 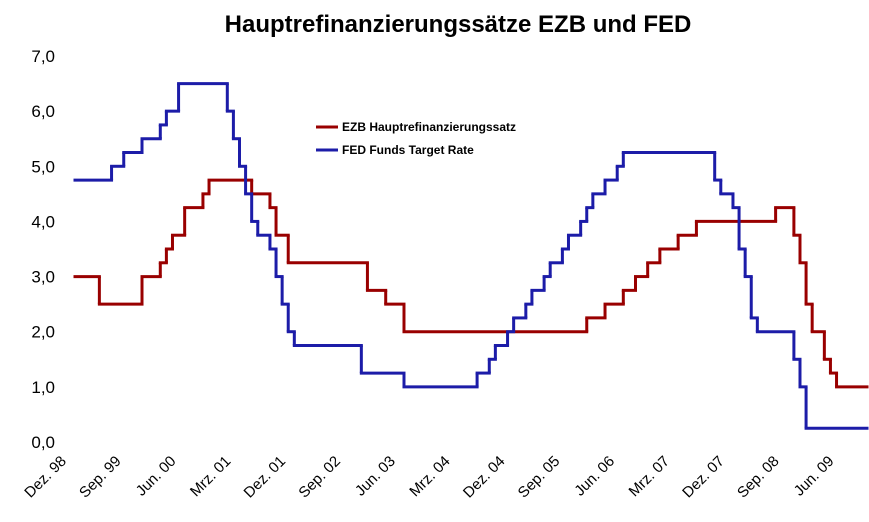 What do you see at coordinates (429, 476) in the screenshot?
I see `x-tick-label: Mrz. 04` at bounding box center [429, 476].